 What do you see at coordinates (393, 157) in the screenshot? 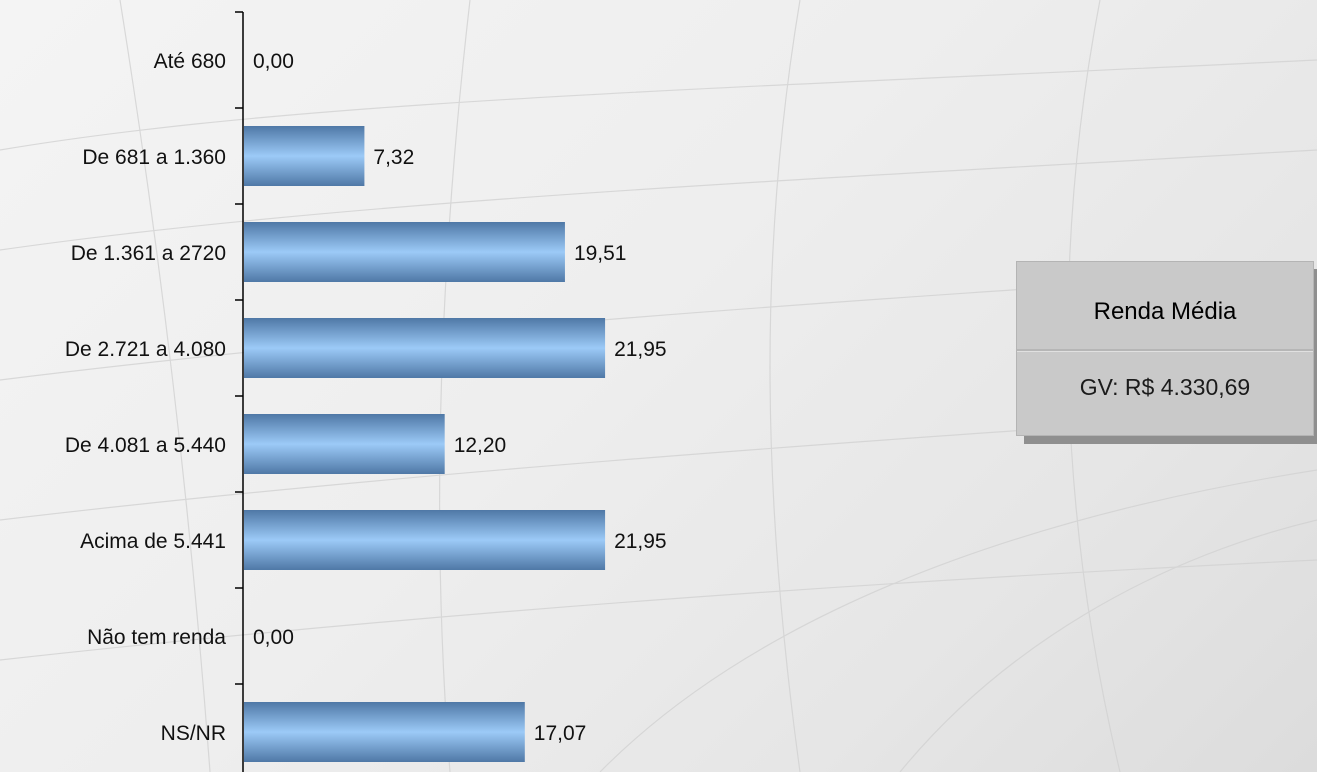
I see `value-label: 7,32` at bounding box center [393, 157].